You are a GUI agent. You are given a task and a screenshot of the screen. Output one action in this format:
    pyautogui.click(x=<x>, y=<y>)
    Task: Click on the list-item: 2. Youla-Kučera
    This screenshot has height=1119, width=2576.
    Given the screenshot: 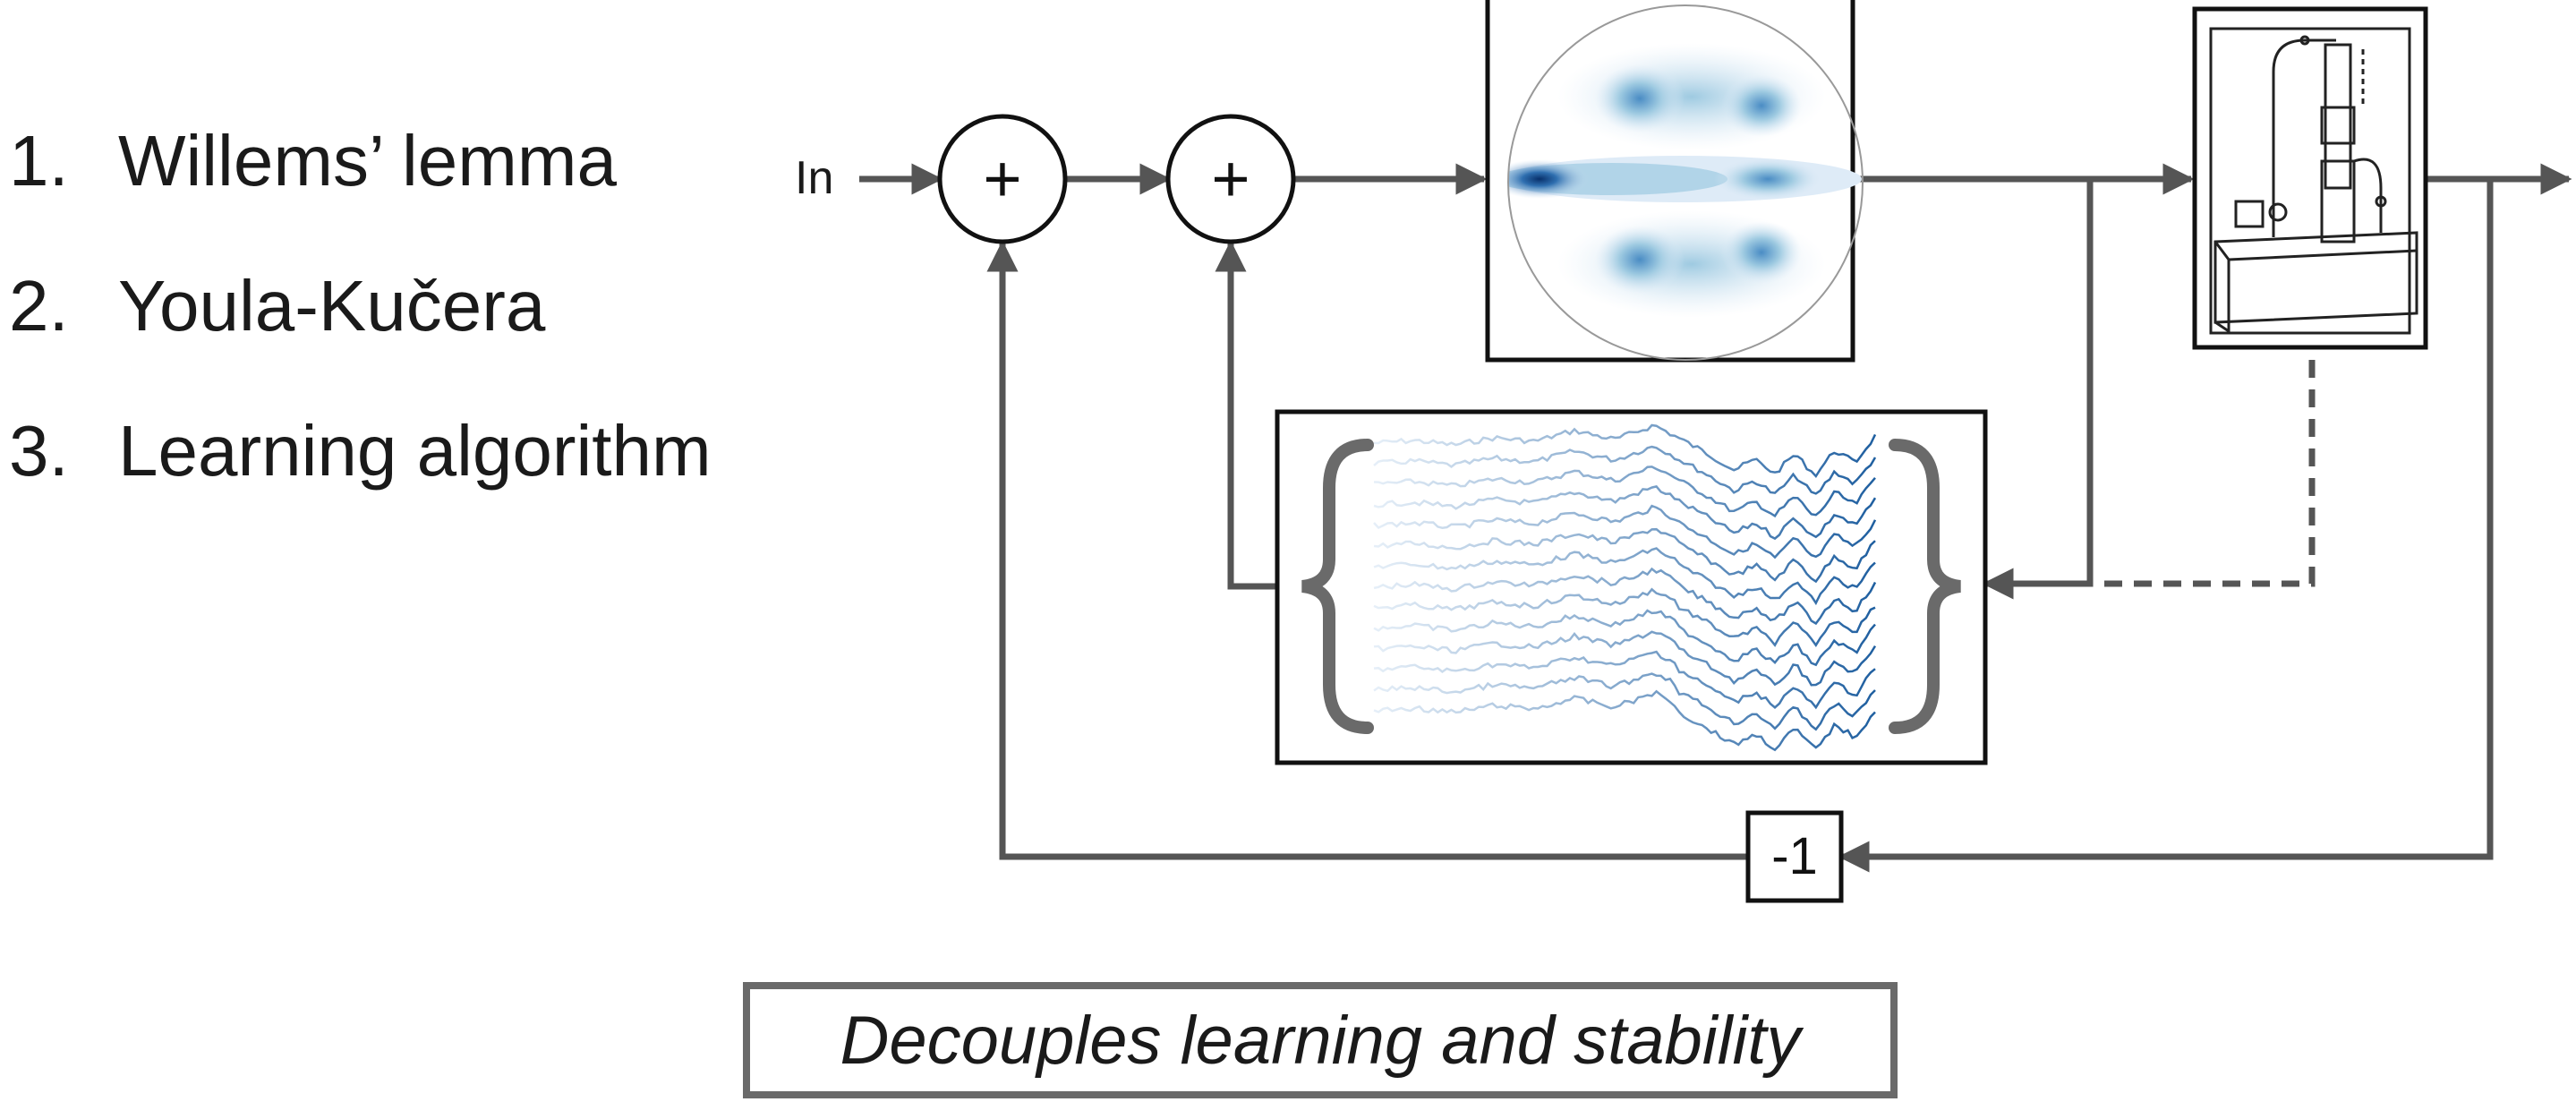 What is the action you would take?
    pyautogui.click(x=360, y=306)
    